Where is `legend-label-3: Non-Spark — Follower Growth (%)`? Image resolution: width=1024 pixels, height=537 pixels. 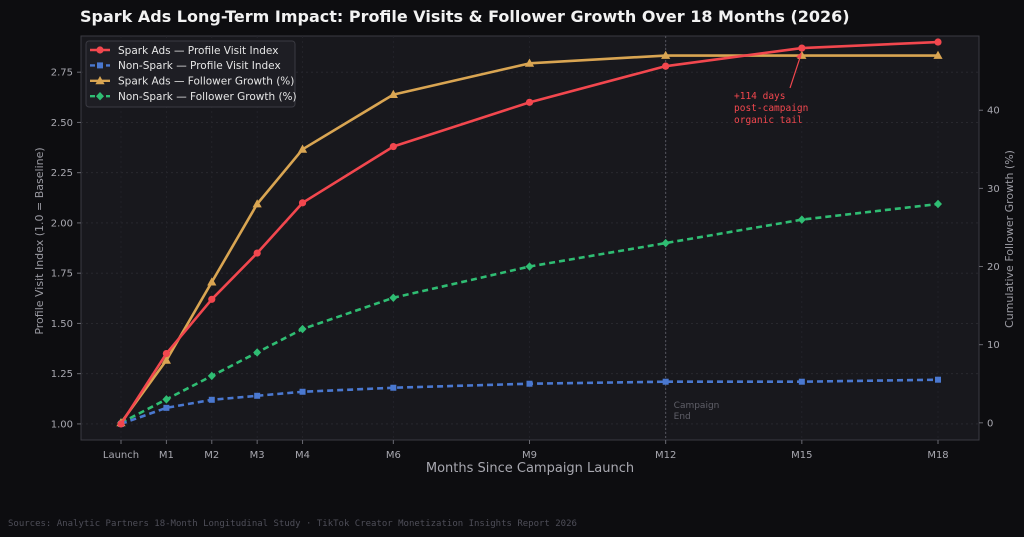 legend-label-3: Non-Spark — Follower Growth (%) is located at coordinates (207, 97).